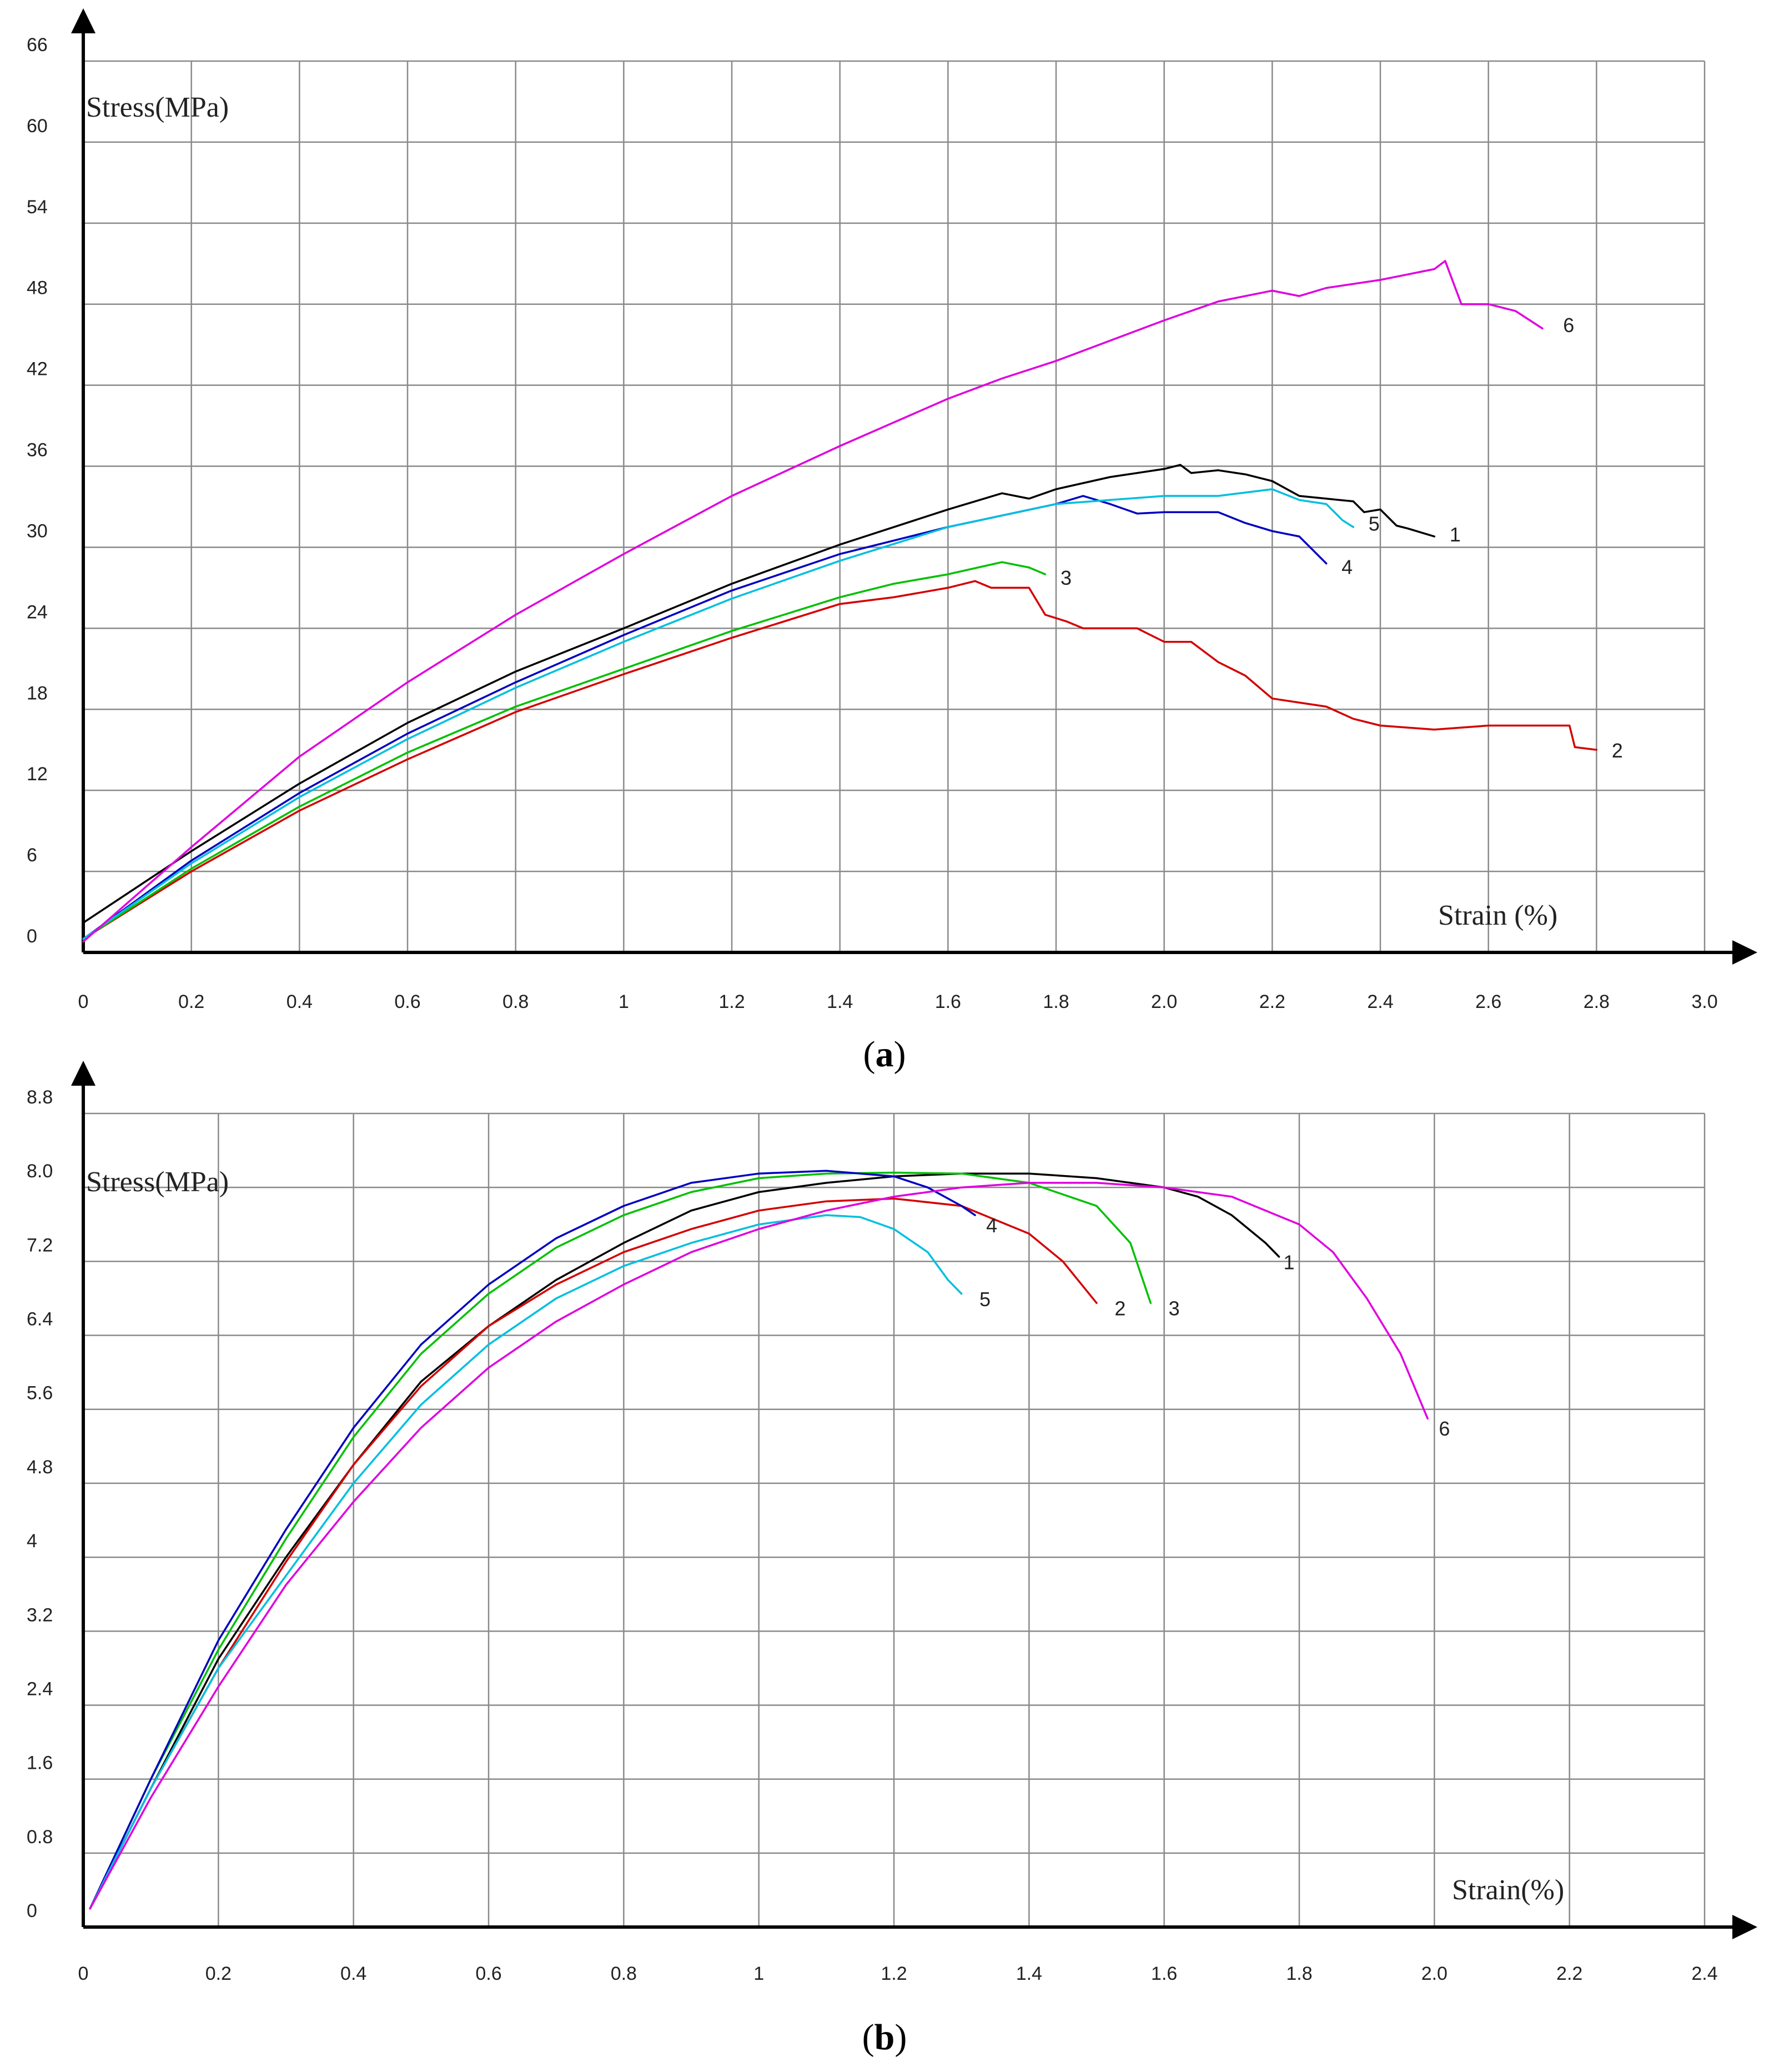  I want to click on panel-caption: (b), so click(884, 2037).